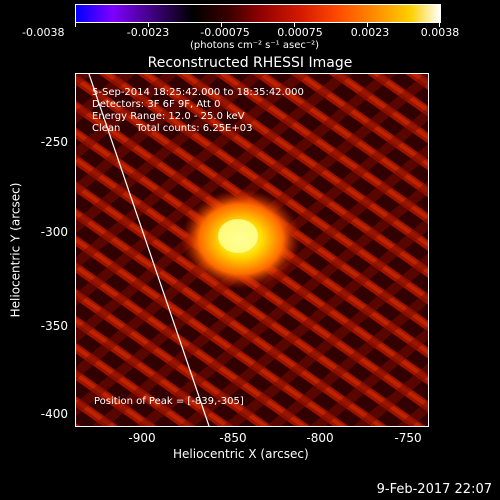  I want to click on peak-position: Position of Peak = [-839,-305], so click(169, 401).